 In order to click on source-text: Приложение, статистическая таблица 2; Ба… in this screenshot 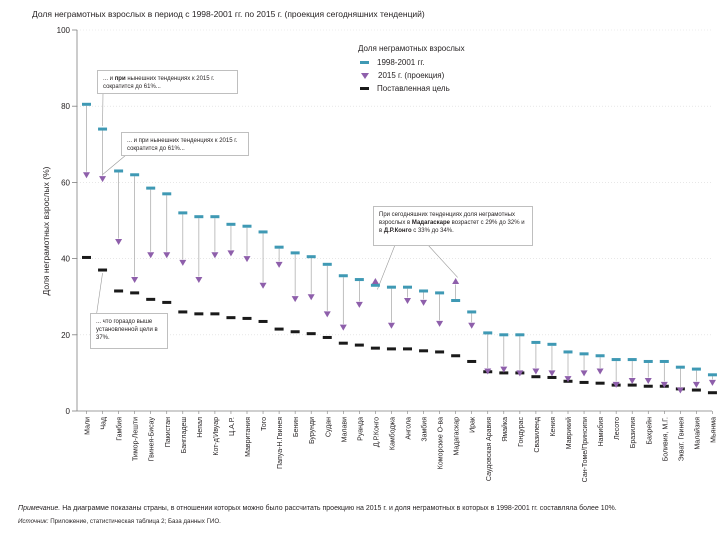, I will do `click(134, 521)`.